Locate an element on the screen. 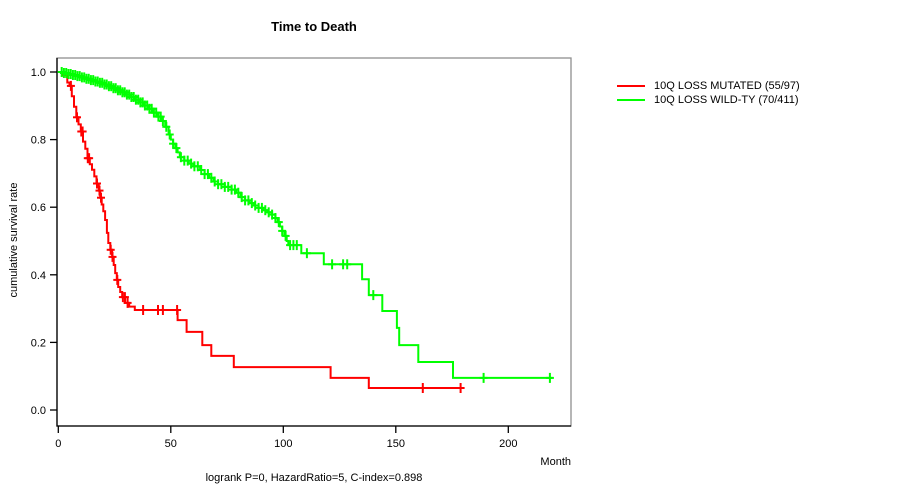  x-axis-label: Month is located at coordinates (555, 462).